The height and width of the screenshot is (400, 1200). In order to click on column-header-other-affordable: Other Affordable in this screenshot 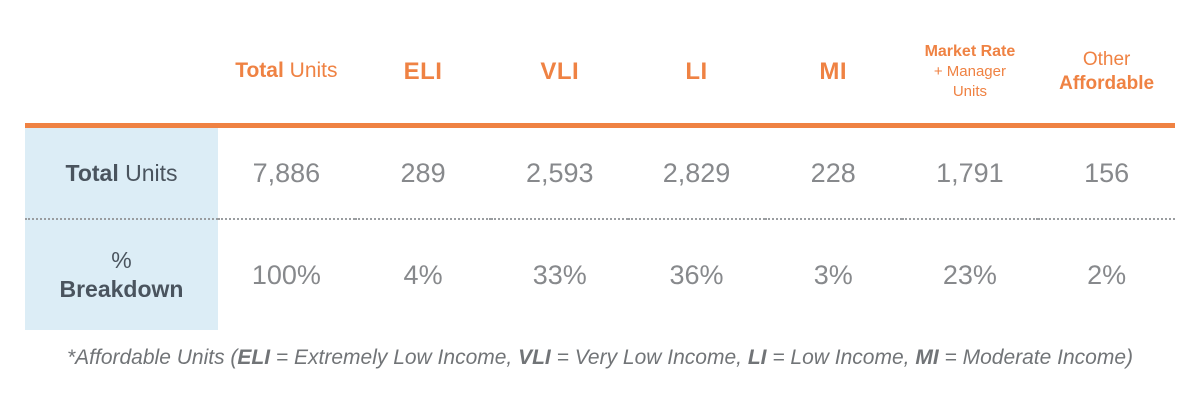, I will do `click(1106, 74)`.